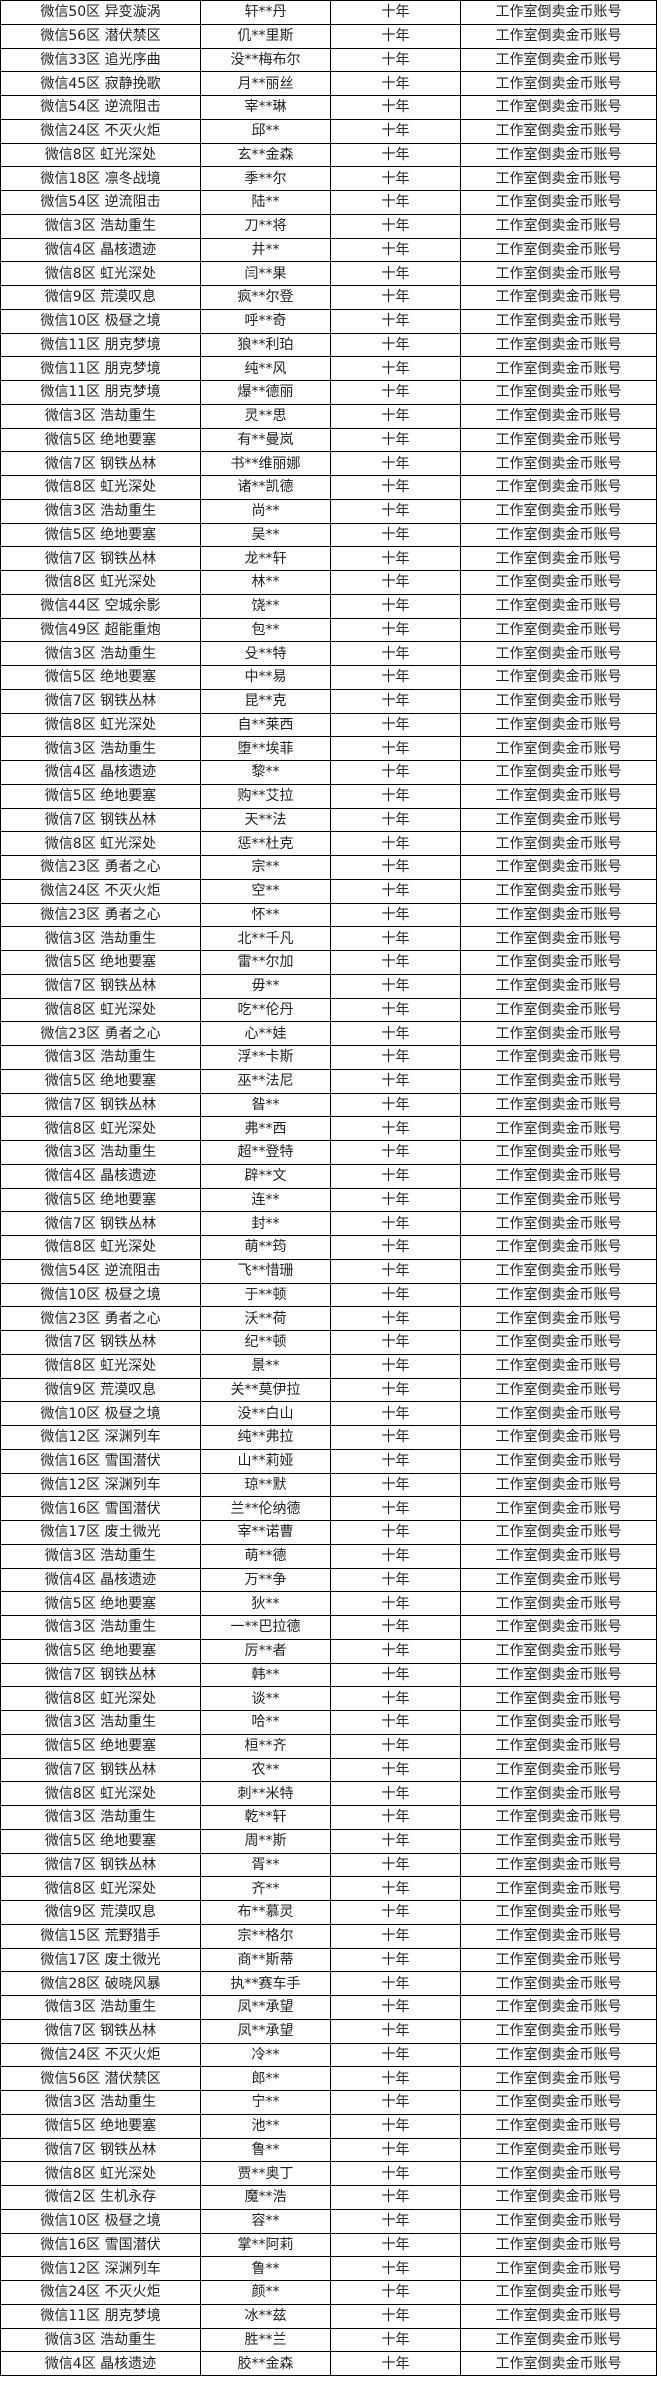 This screenshot has width=662, height=2400. Describe the element at coordinates (100, 12) in the screenshot. I see `server-cell: 微信50区 异变漩涡` at that location.